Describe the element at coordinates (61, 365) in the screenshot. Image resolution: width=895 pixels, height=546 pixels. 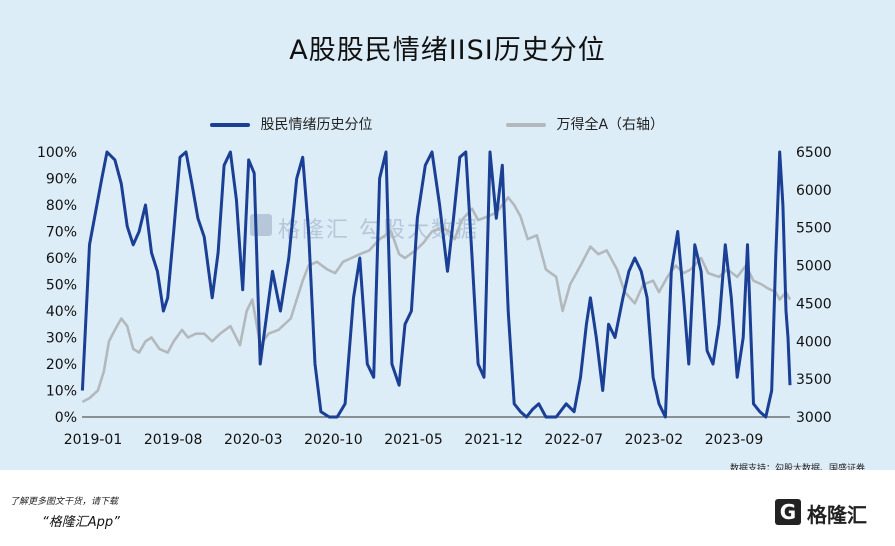
I see `y-left-tick-label: 20%` at that location.